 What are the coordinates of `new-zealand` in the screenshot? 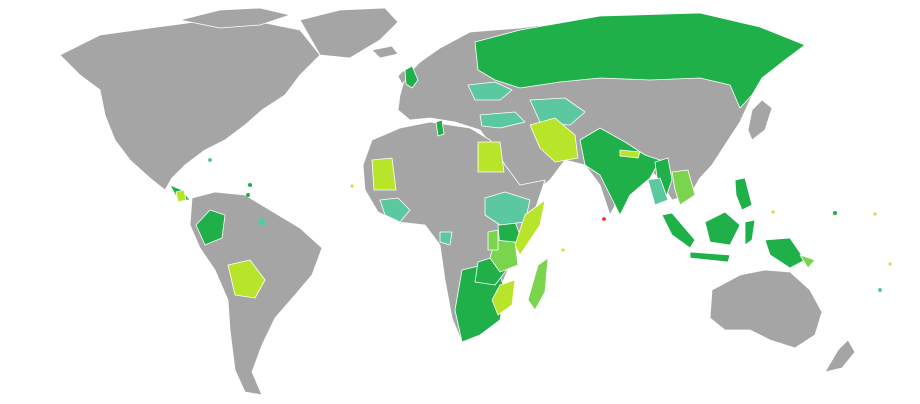 It's located at (840, 356).